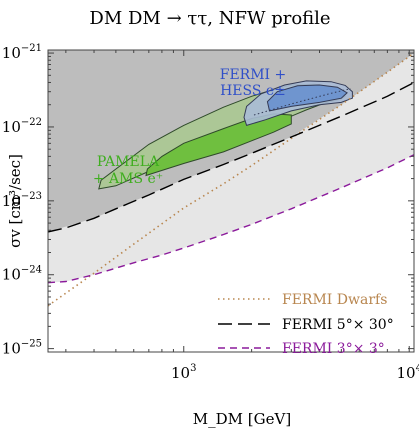  I want to click on fermi-hess-label-line-1: FERMI +, so click(253, 75).